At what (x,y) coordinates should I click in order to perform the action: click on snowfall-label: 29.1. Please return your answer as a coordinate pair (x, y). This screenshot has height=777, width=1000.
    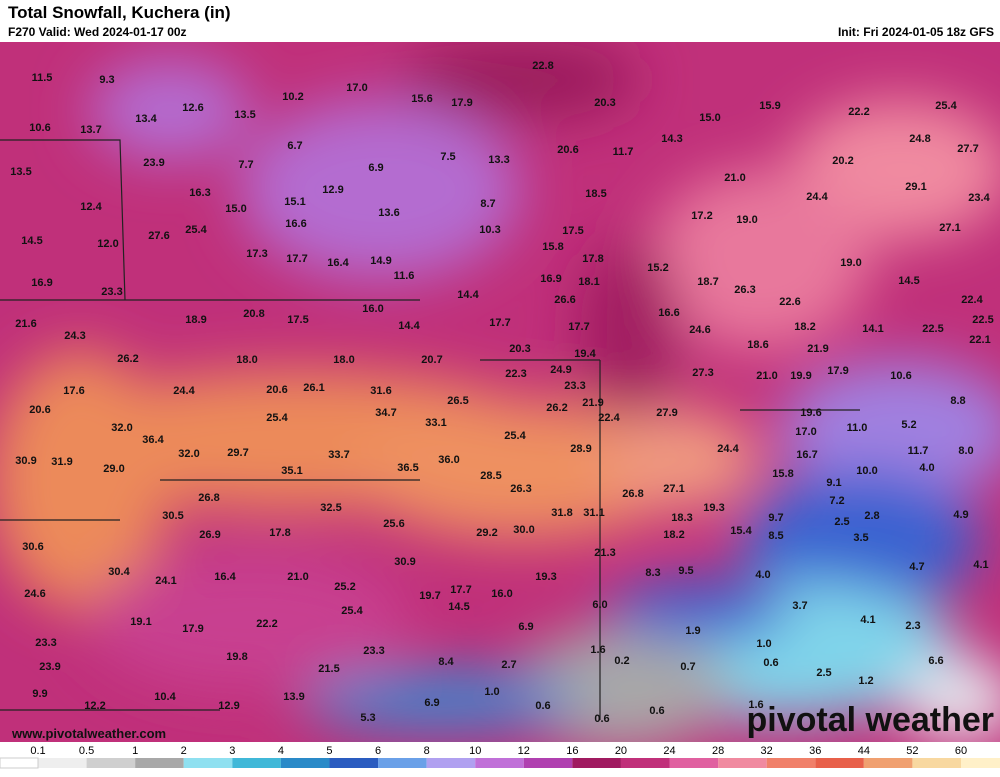
    Looking at the image, I should click on (915, 187).